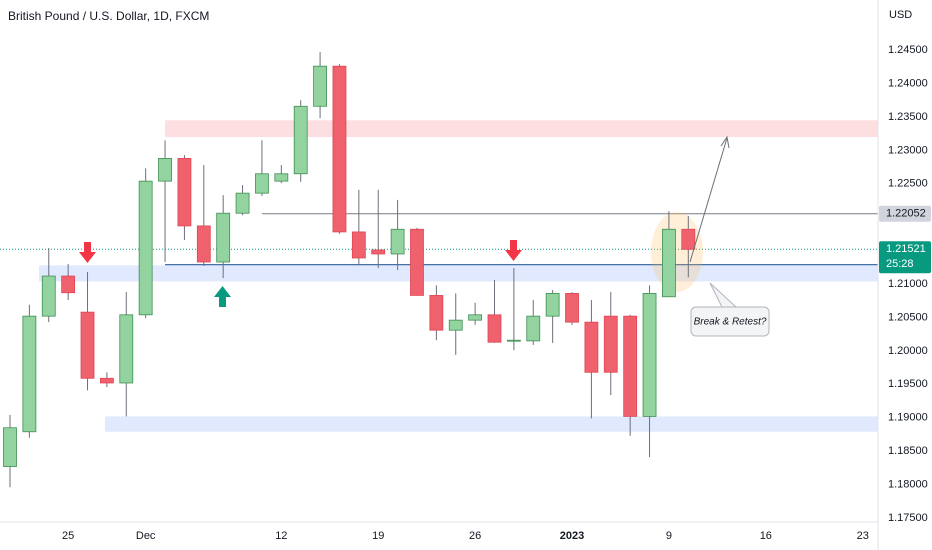  I want to click on callout, so click(730, 309).